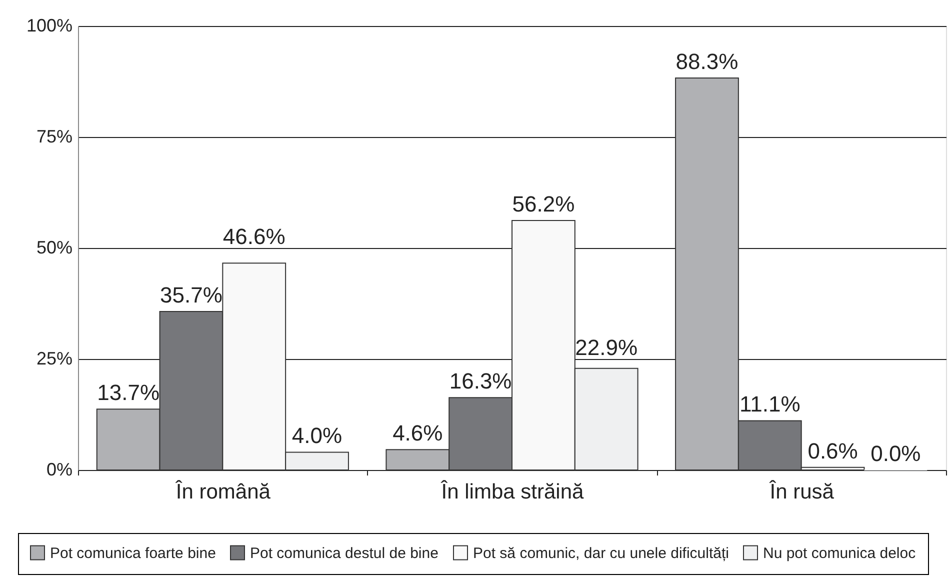 The width and height of the screenshot is (951, 588). I want to click on legend-label: Pot să comunic, dar cu unele dificultăți, so click(601, 553).